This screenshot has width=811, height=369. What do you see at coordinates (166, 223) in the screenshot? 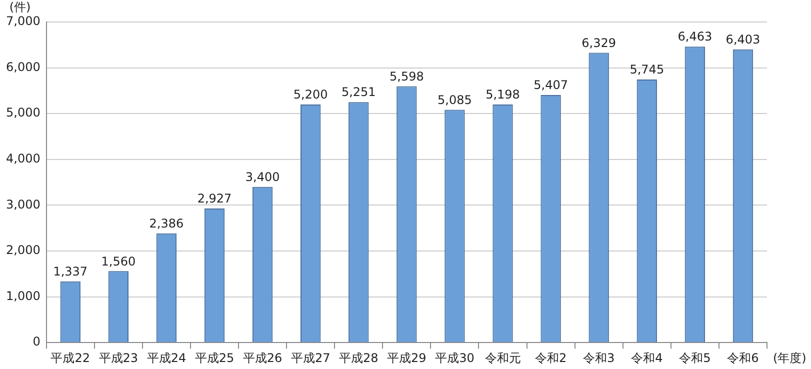
I see `data-label: 2,386` at bounding box center [166, 223].